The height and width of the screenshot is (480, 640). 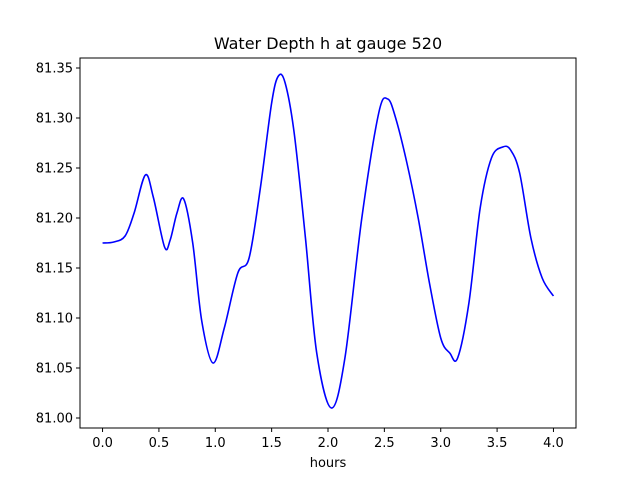 I want to click on x-axis: 0.0 0.5 1.0 1.5 2.0 2.5 3.0 3.5 4.0, so click(x=328, y=439).